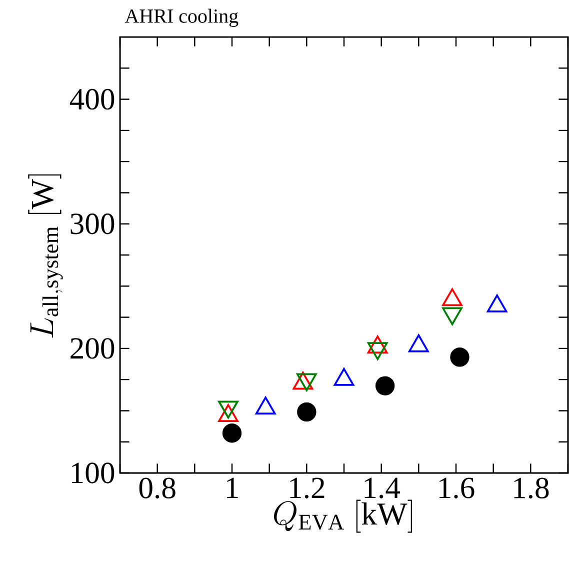 The image size is (569, 569). What do you see at coordinates (343, 516) in the screenshot?
I see `x-axis-title: $Q_{\mathrm{EVA}}\ [\mathrm{kW}]$` at bounding box center [343, 516].